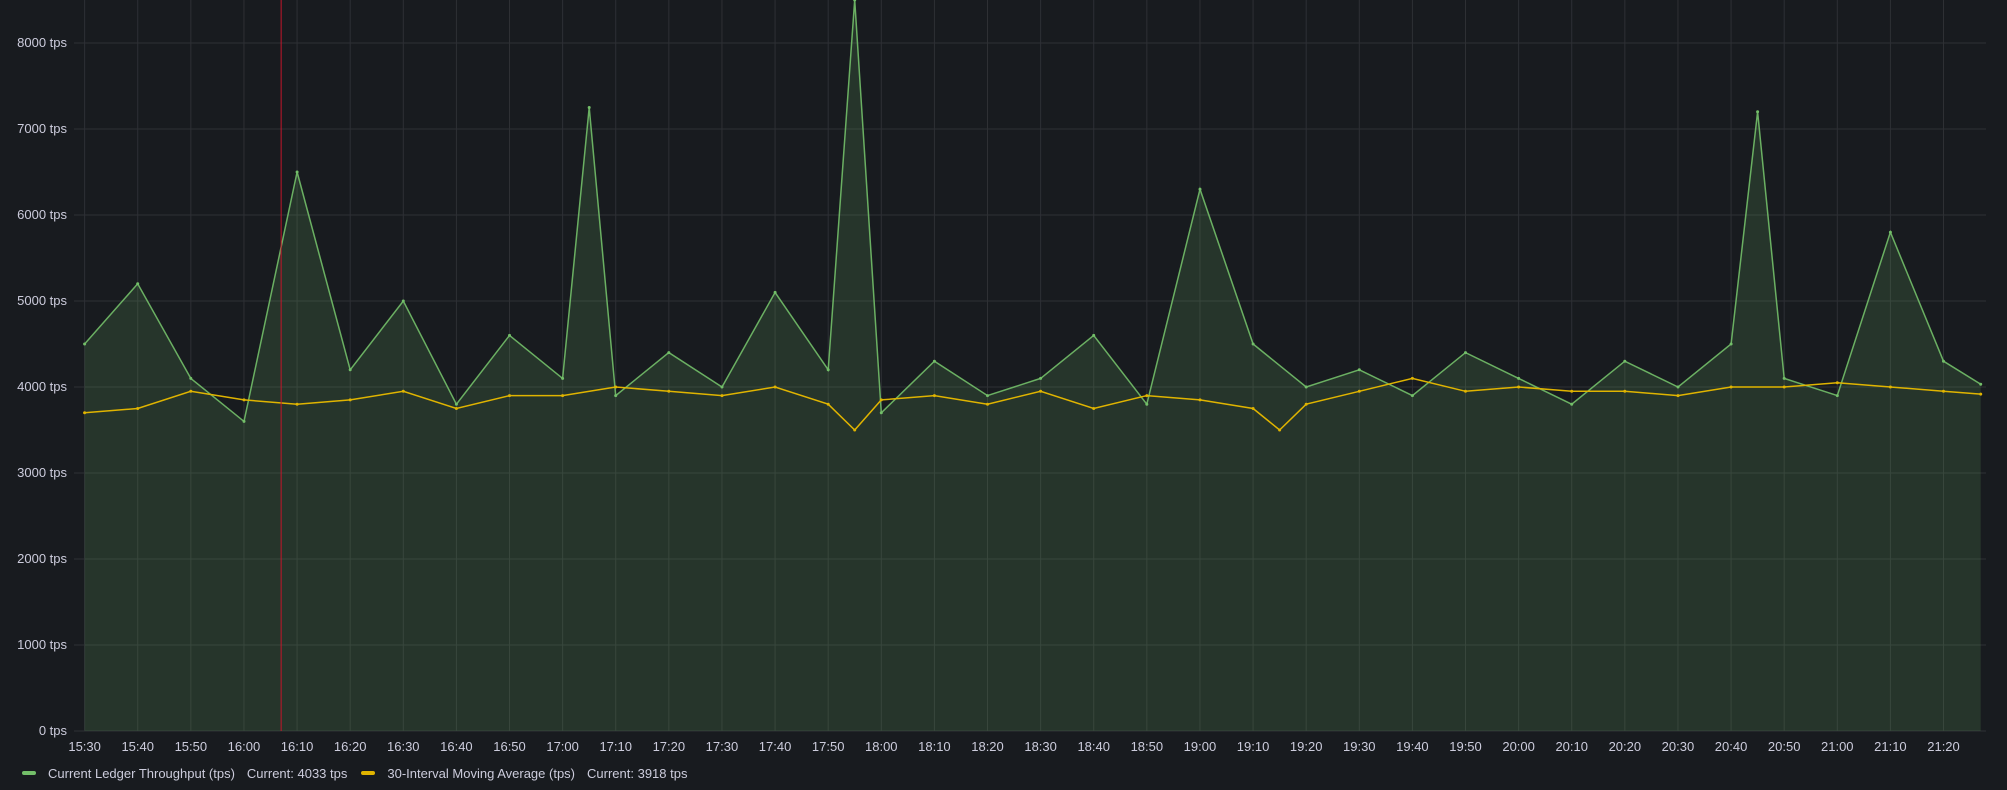  Describe the element at coordinates (1253, 746) in the screenshot. I see `x-tick-label: 19:10` at that location.